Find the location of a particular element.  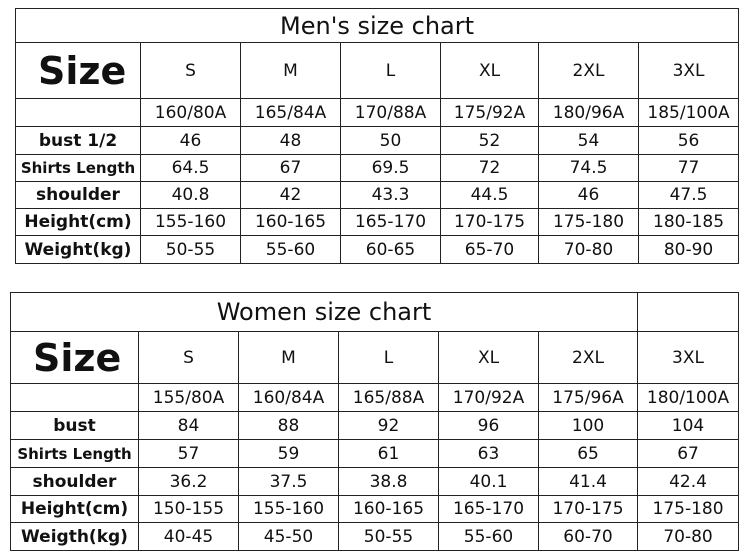

table-row: bust 1/2 46 48 50 52 54 56 is located at coordinates (377, 140).